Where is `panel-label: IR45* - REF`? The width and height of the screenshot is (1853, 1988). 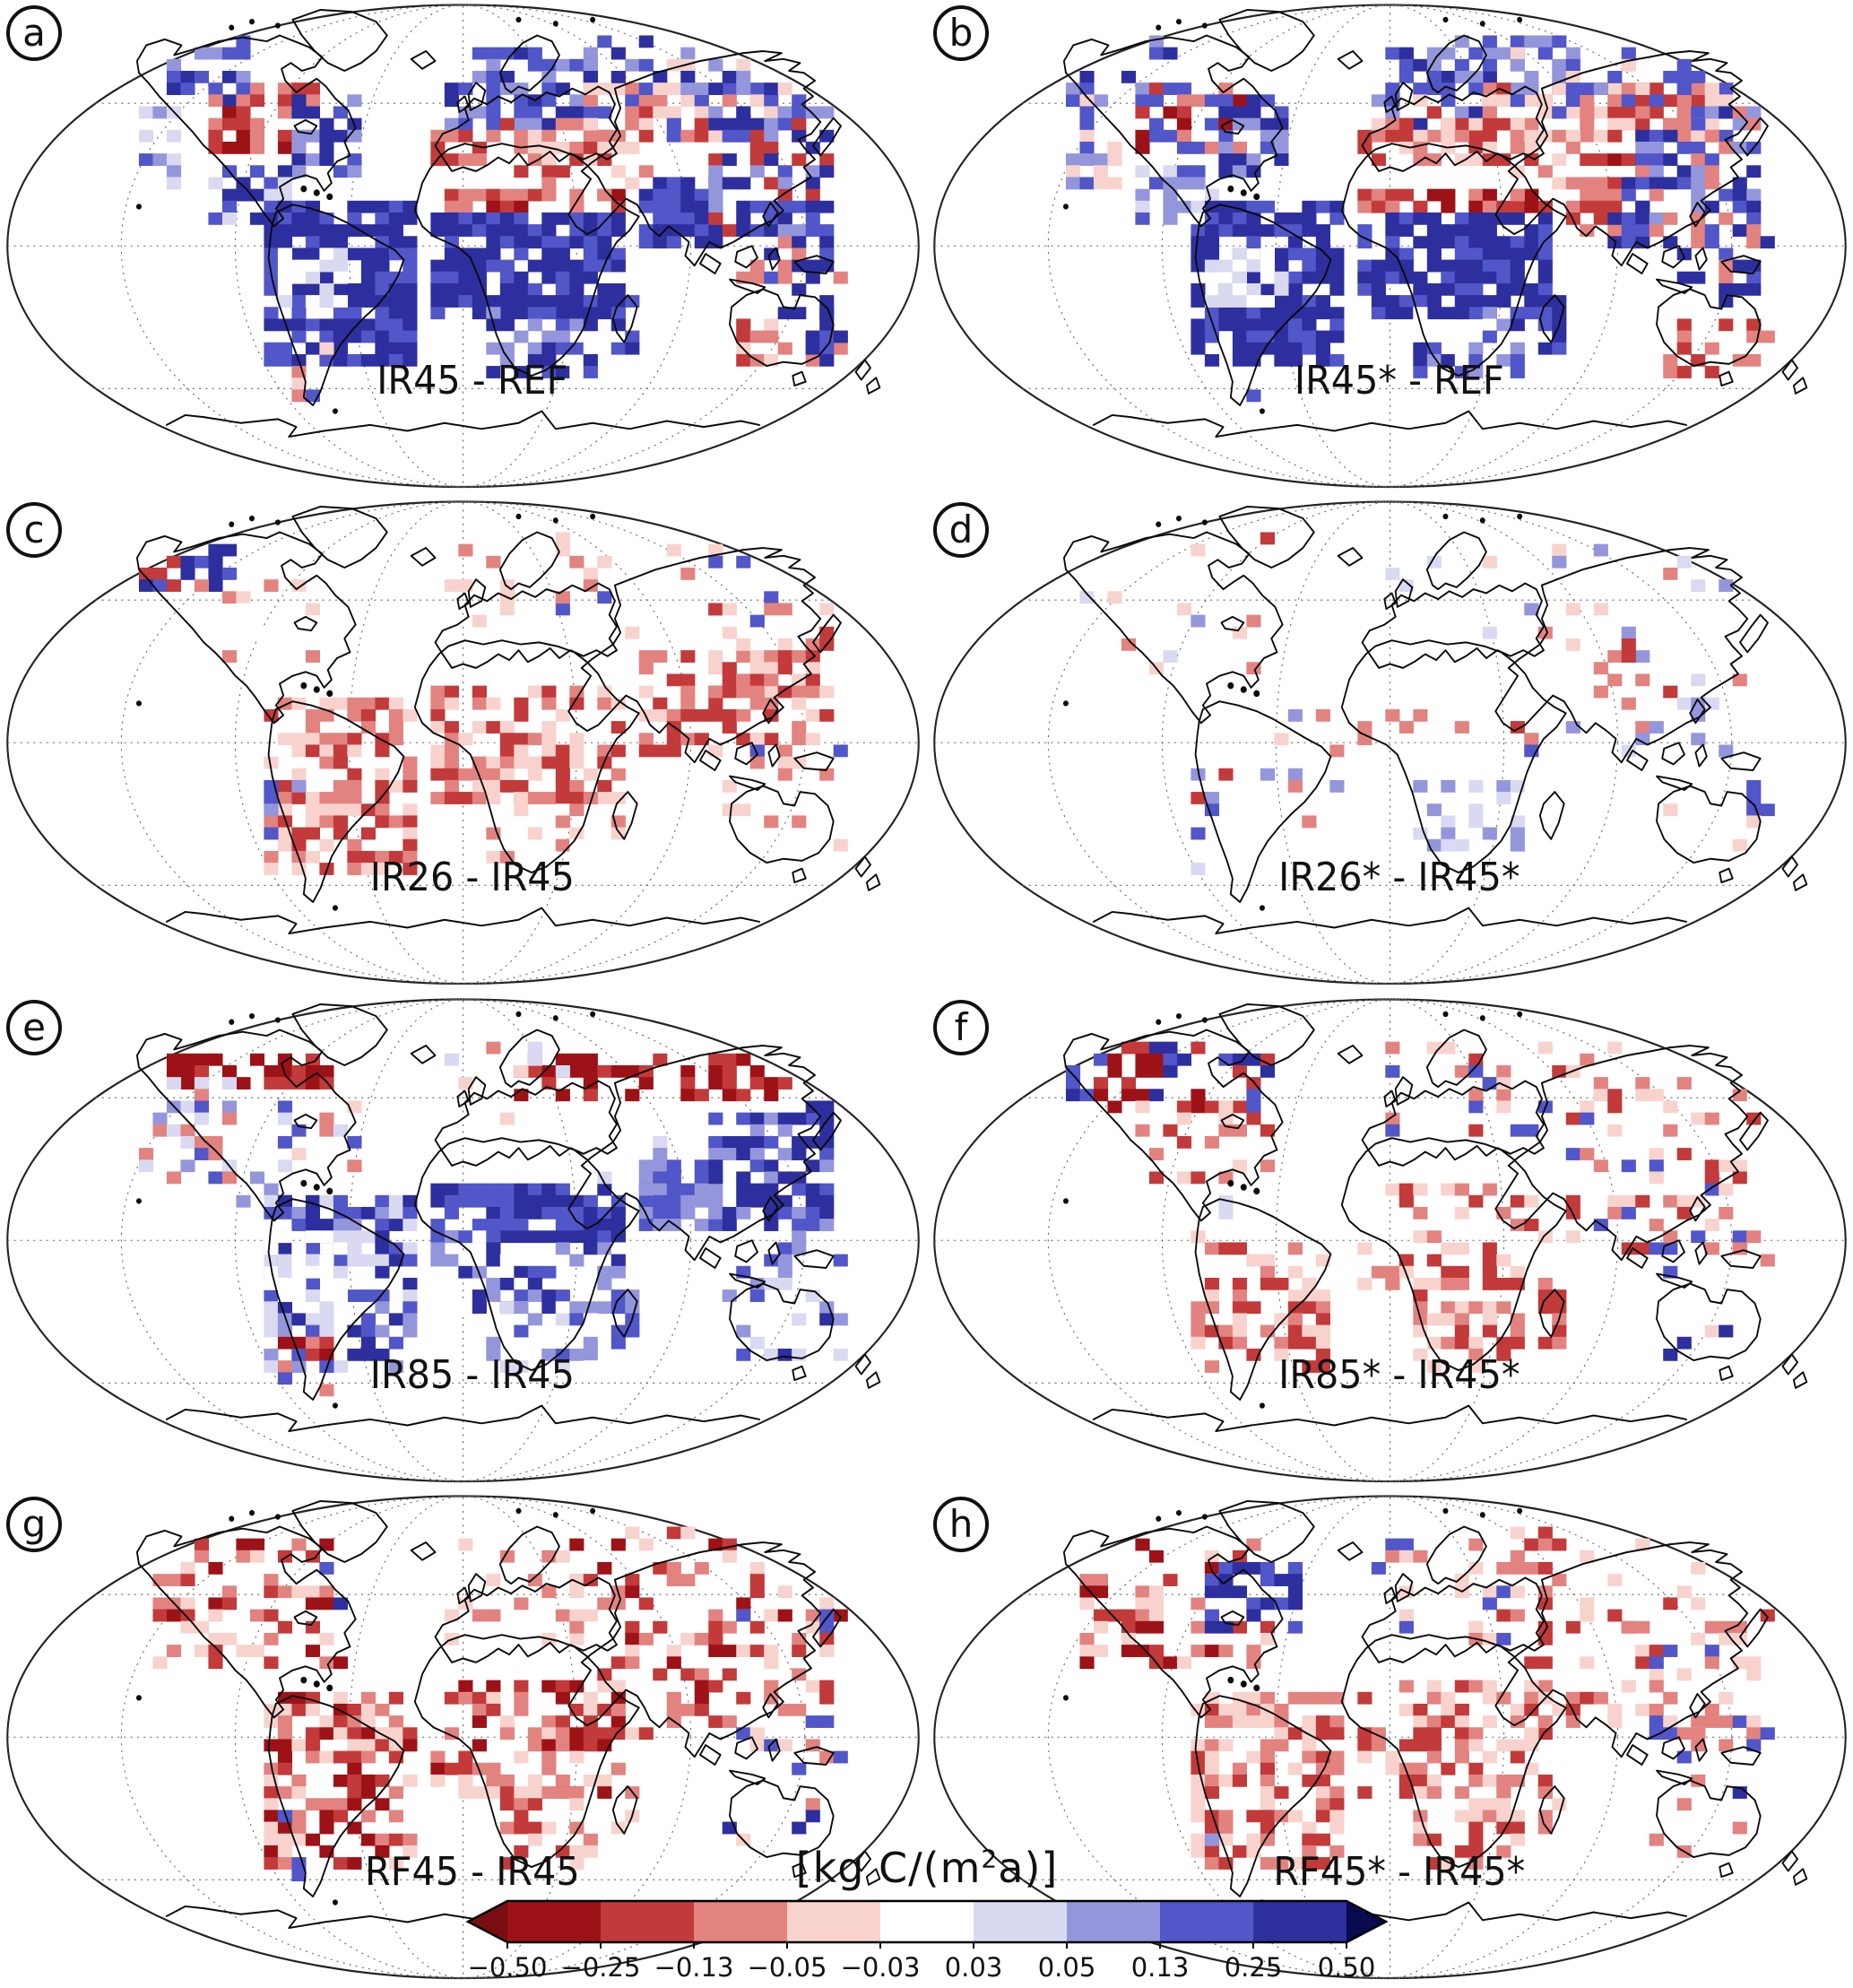 panel-label: IR45* - REF is located at coordinates (1399, 381).